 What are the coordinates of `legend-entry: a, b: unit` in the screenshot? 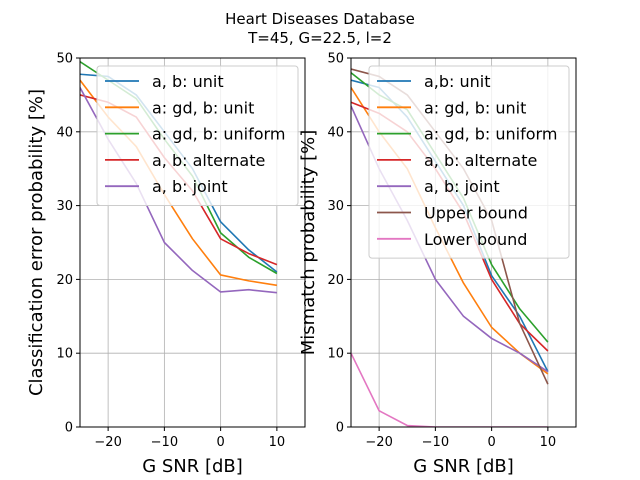 It's located at (188, 81).